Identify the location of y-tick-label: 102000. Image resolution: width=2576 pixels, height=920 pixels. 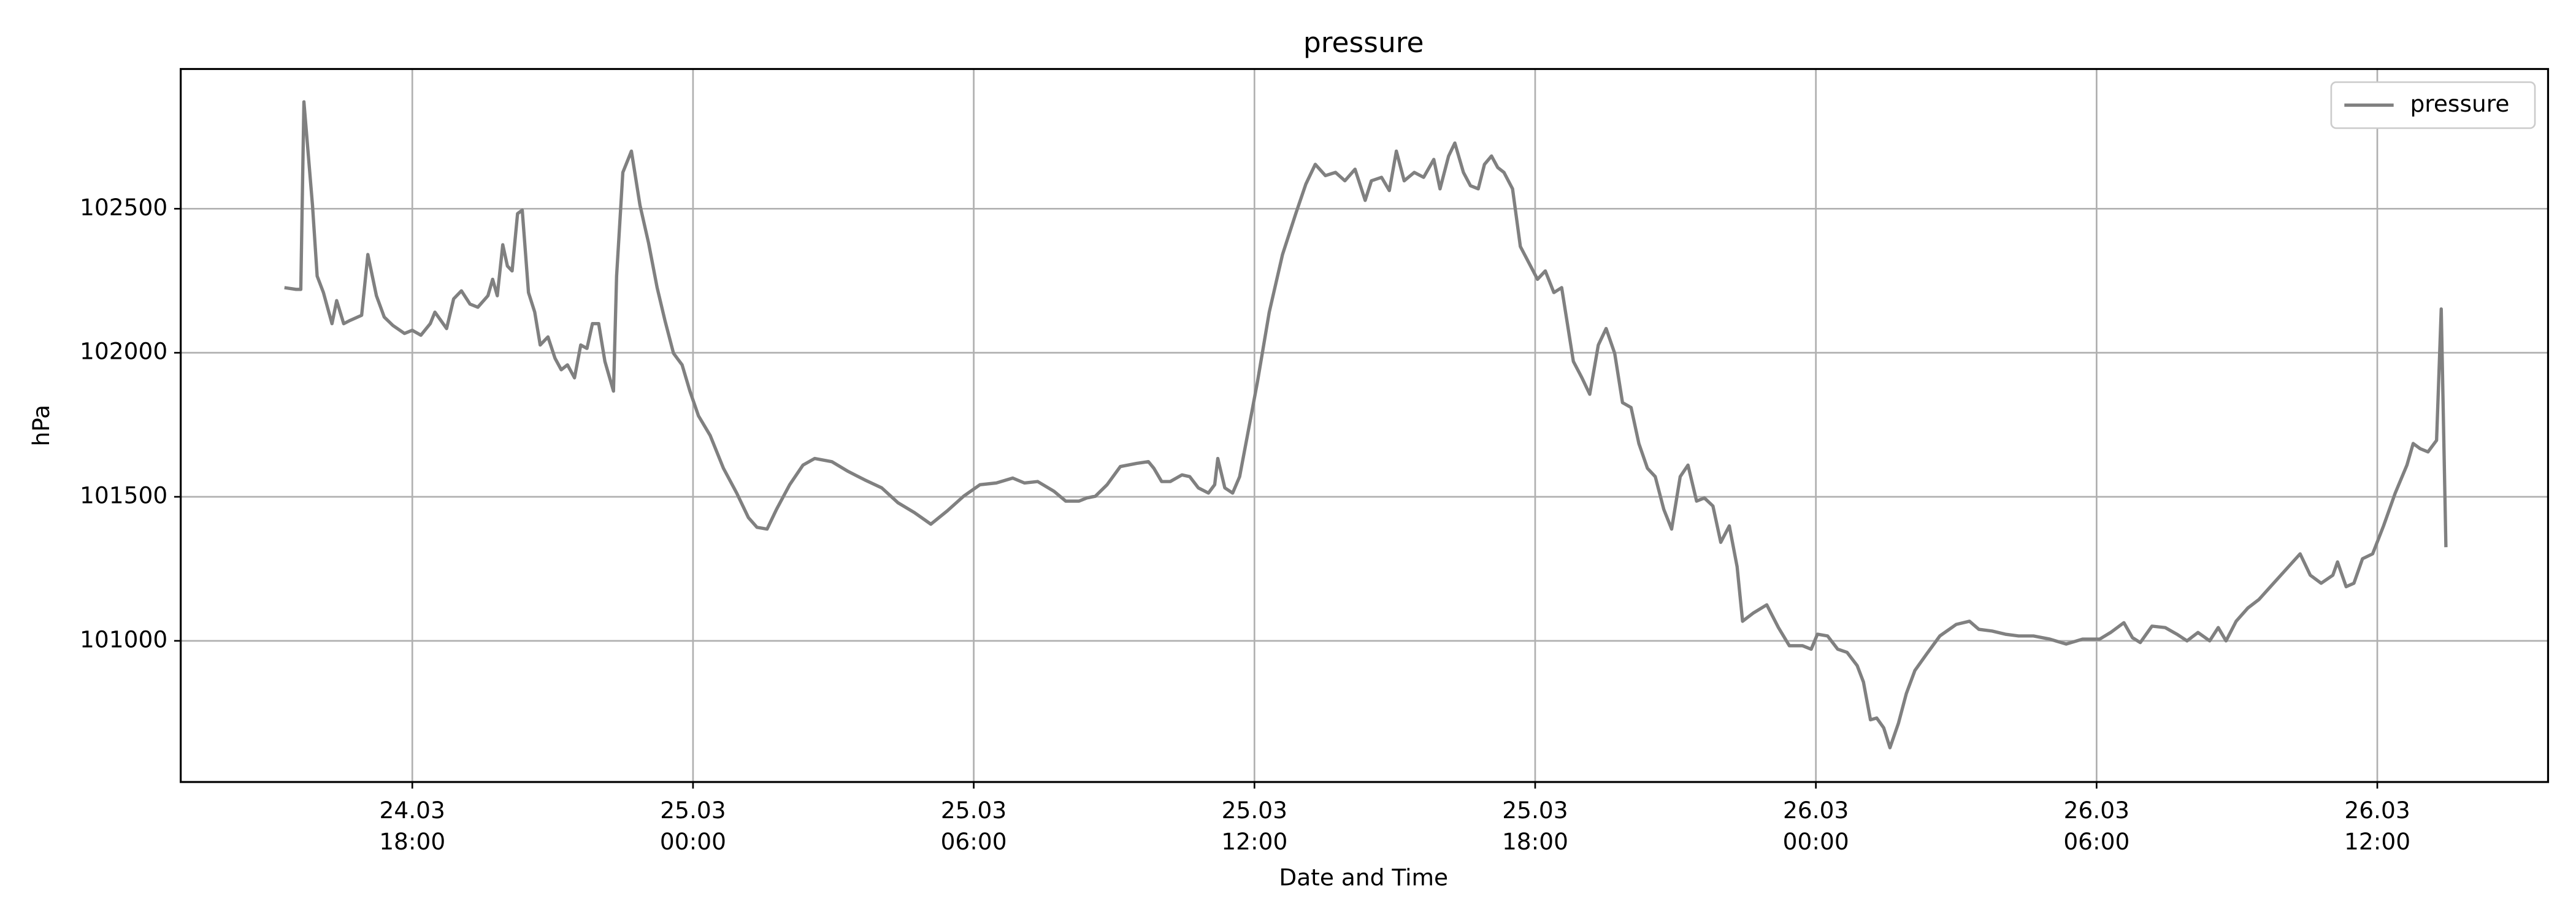
(123, 351).